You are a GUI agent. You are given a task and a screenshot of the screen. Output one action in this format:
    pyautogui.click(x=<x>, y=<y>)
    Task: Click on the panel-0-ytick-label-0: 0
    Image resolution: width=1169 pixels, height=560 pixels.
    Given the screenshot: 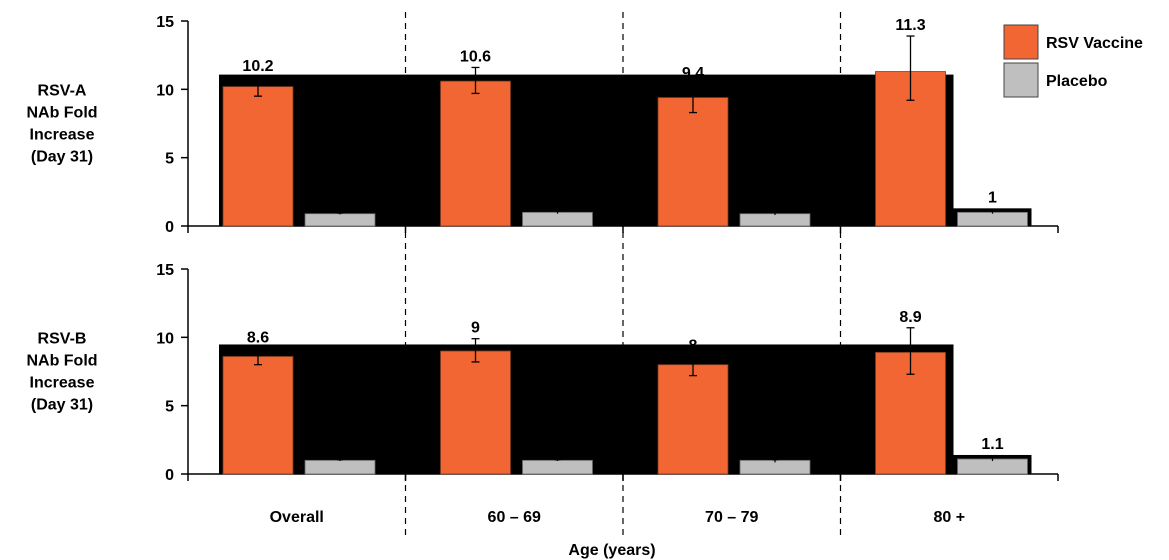 What is the action you would take?
    pyautogui.click(x=169, y=227)
    